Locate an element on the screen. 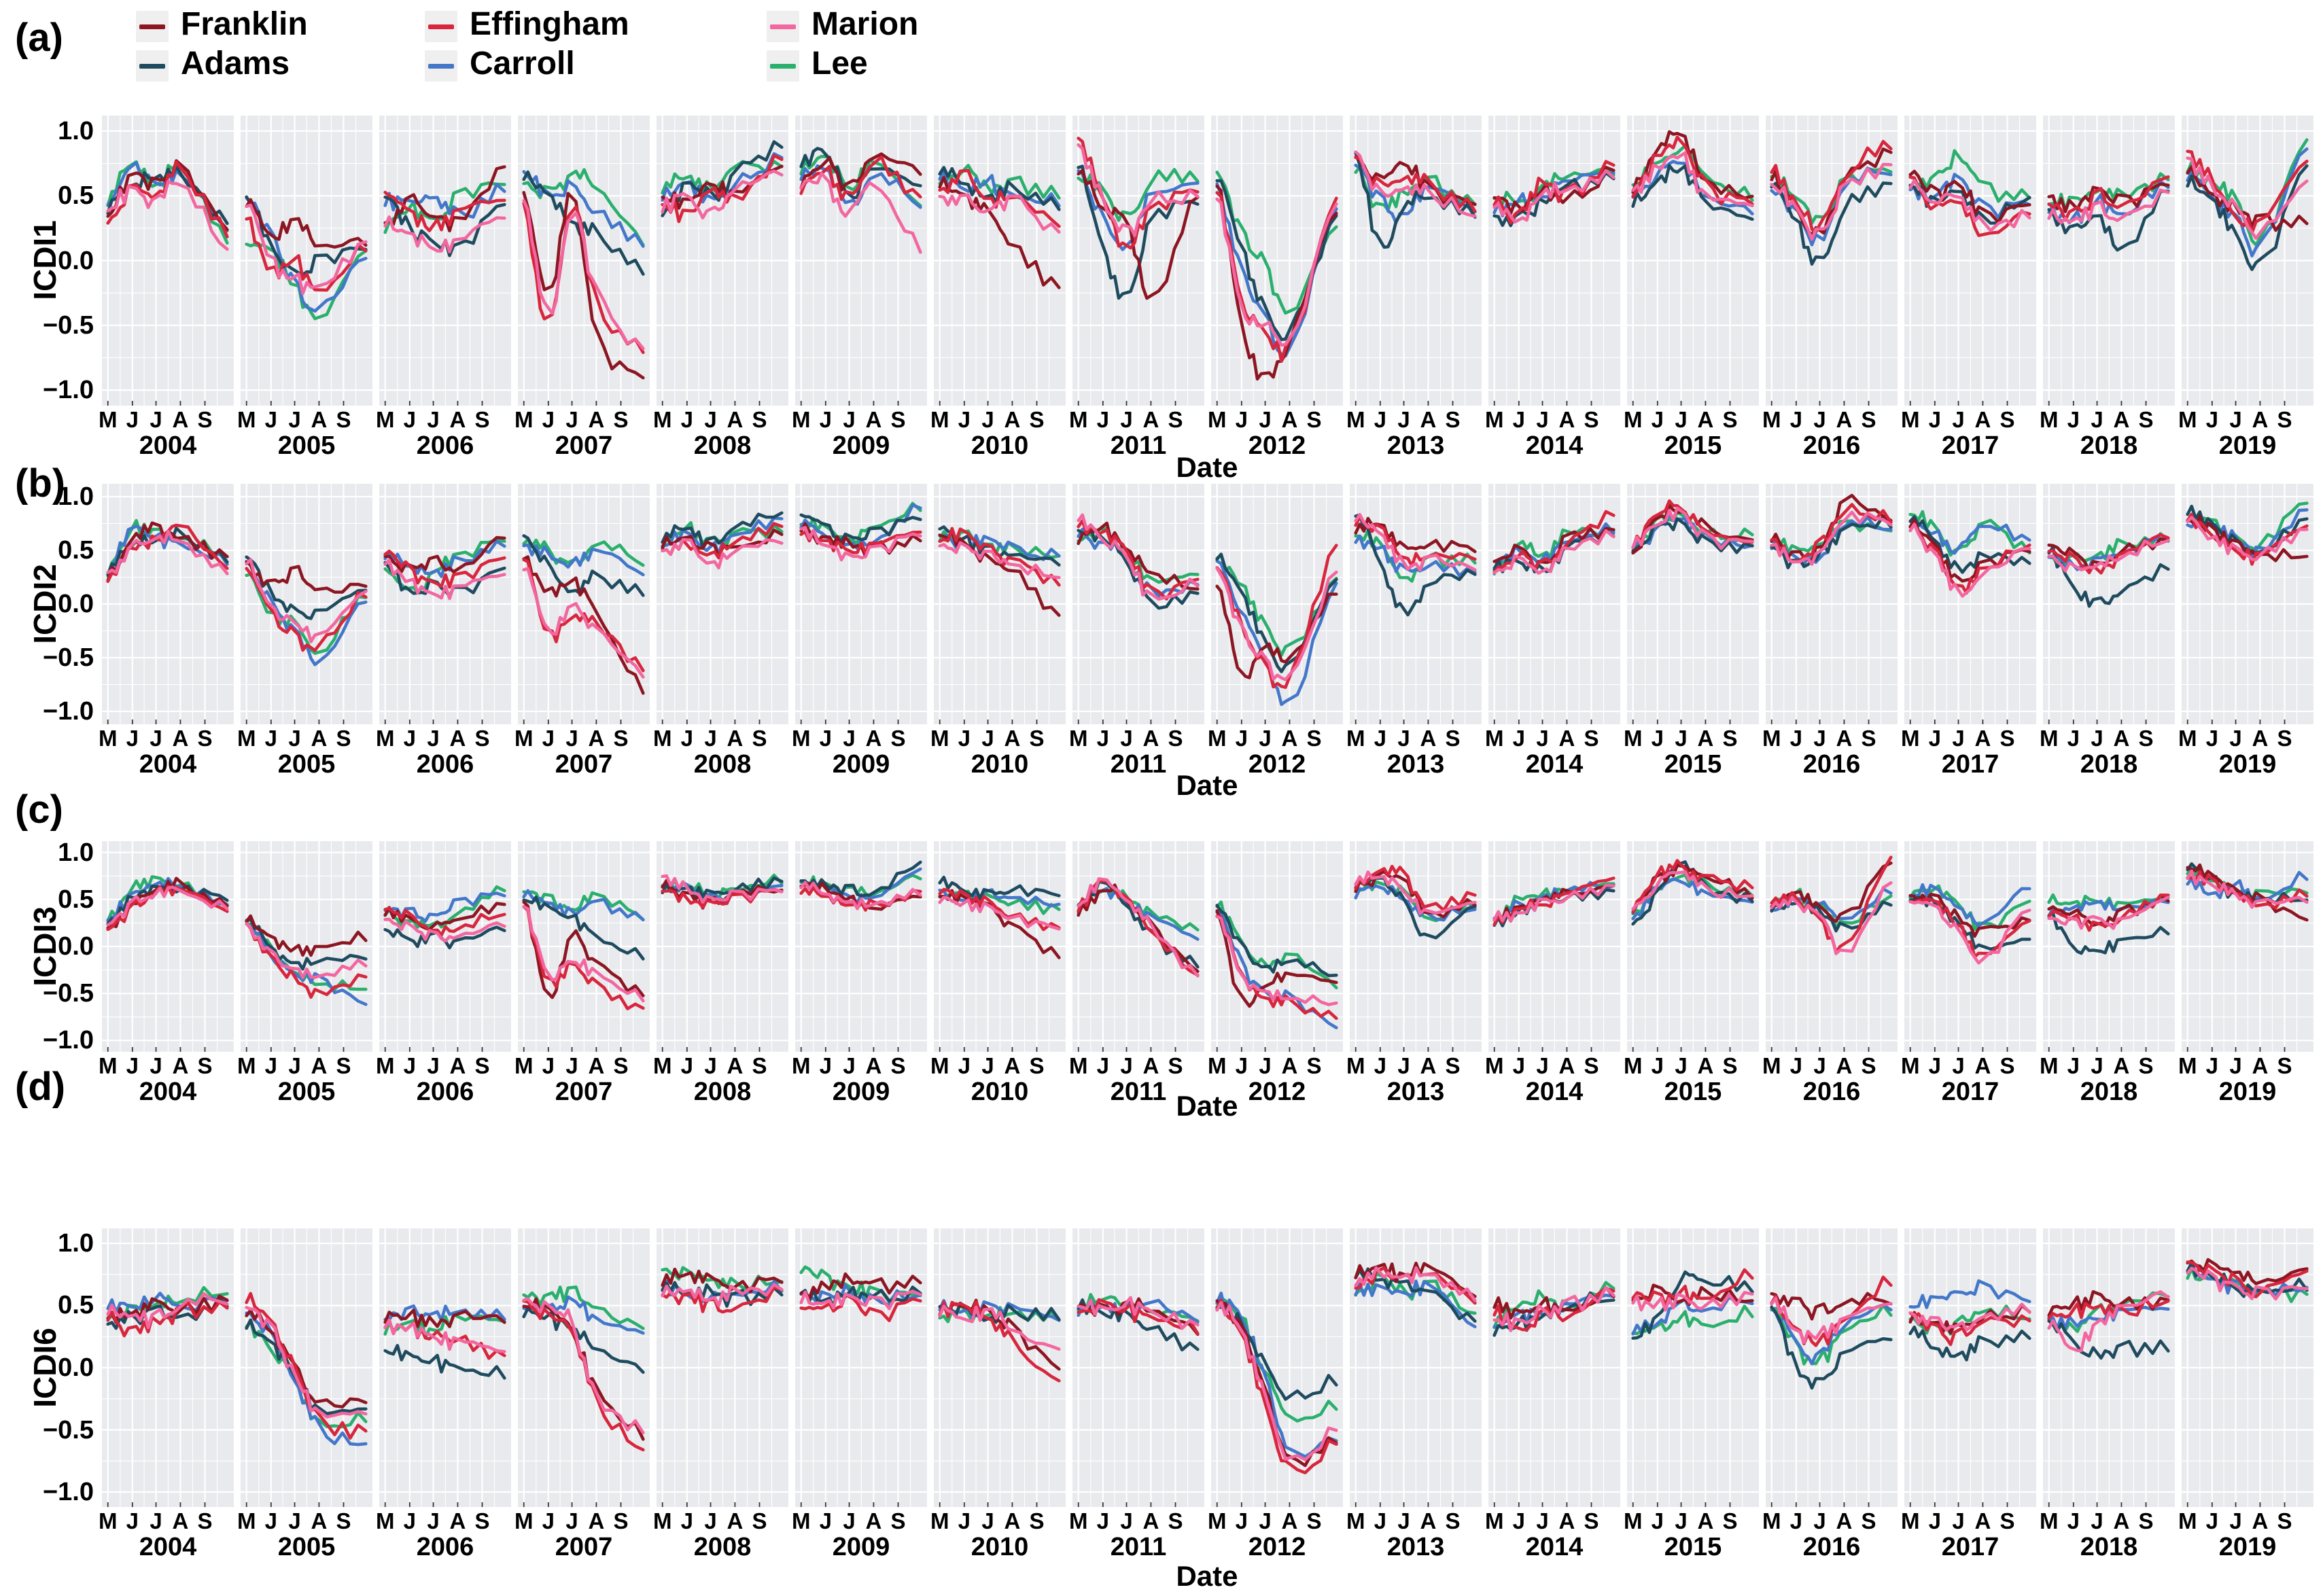 The width and height of the screenshot is (2323, 1596). facet-icdi2-2010: M J J A S 2010 is located at coordinates (998, 631).